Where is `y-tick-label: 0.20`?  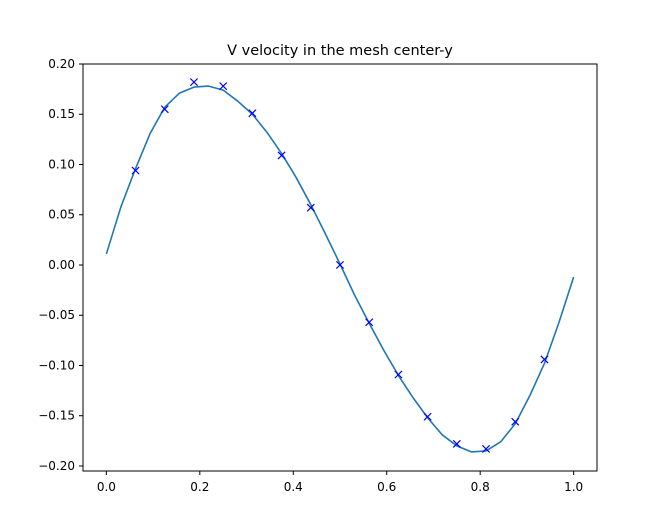
y-tick-label: 0.20 is located at coordinates (61, 64).